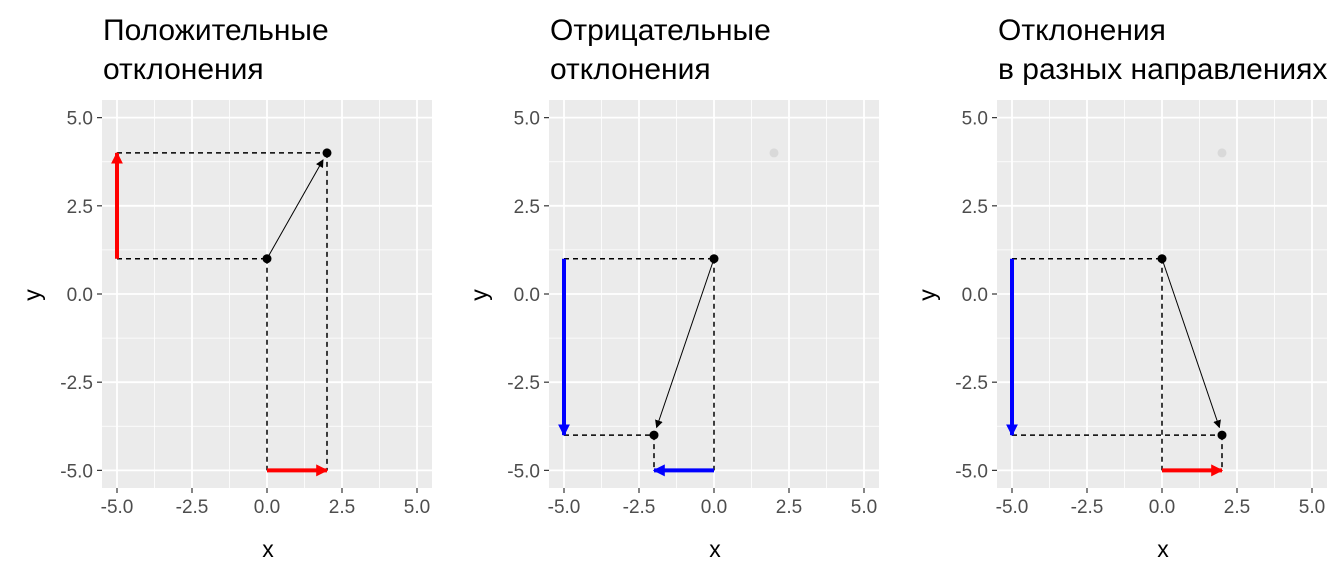  Describe the element at coordinates (1162, 69) in the screenshot. I see `chart-title-line-2: в разных направлениях` at that location.